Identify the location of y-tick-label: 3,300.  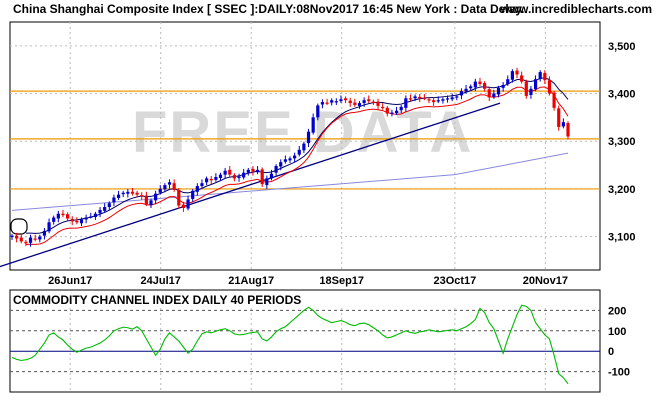
(622, 142).